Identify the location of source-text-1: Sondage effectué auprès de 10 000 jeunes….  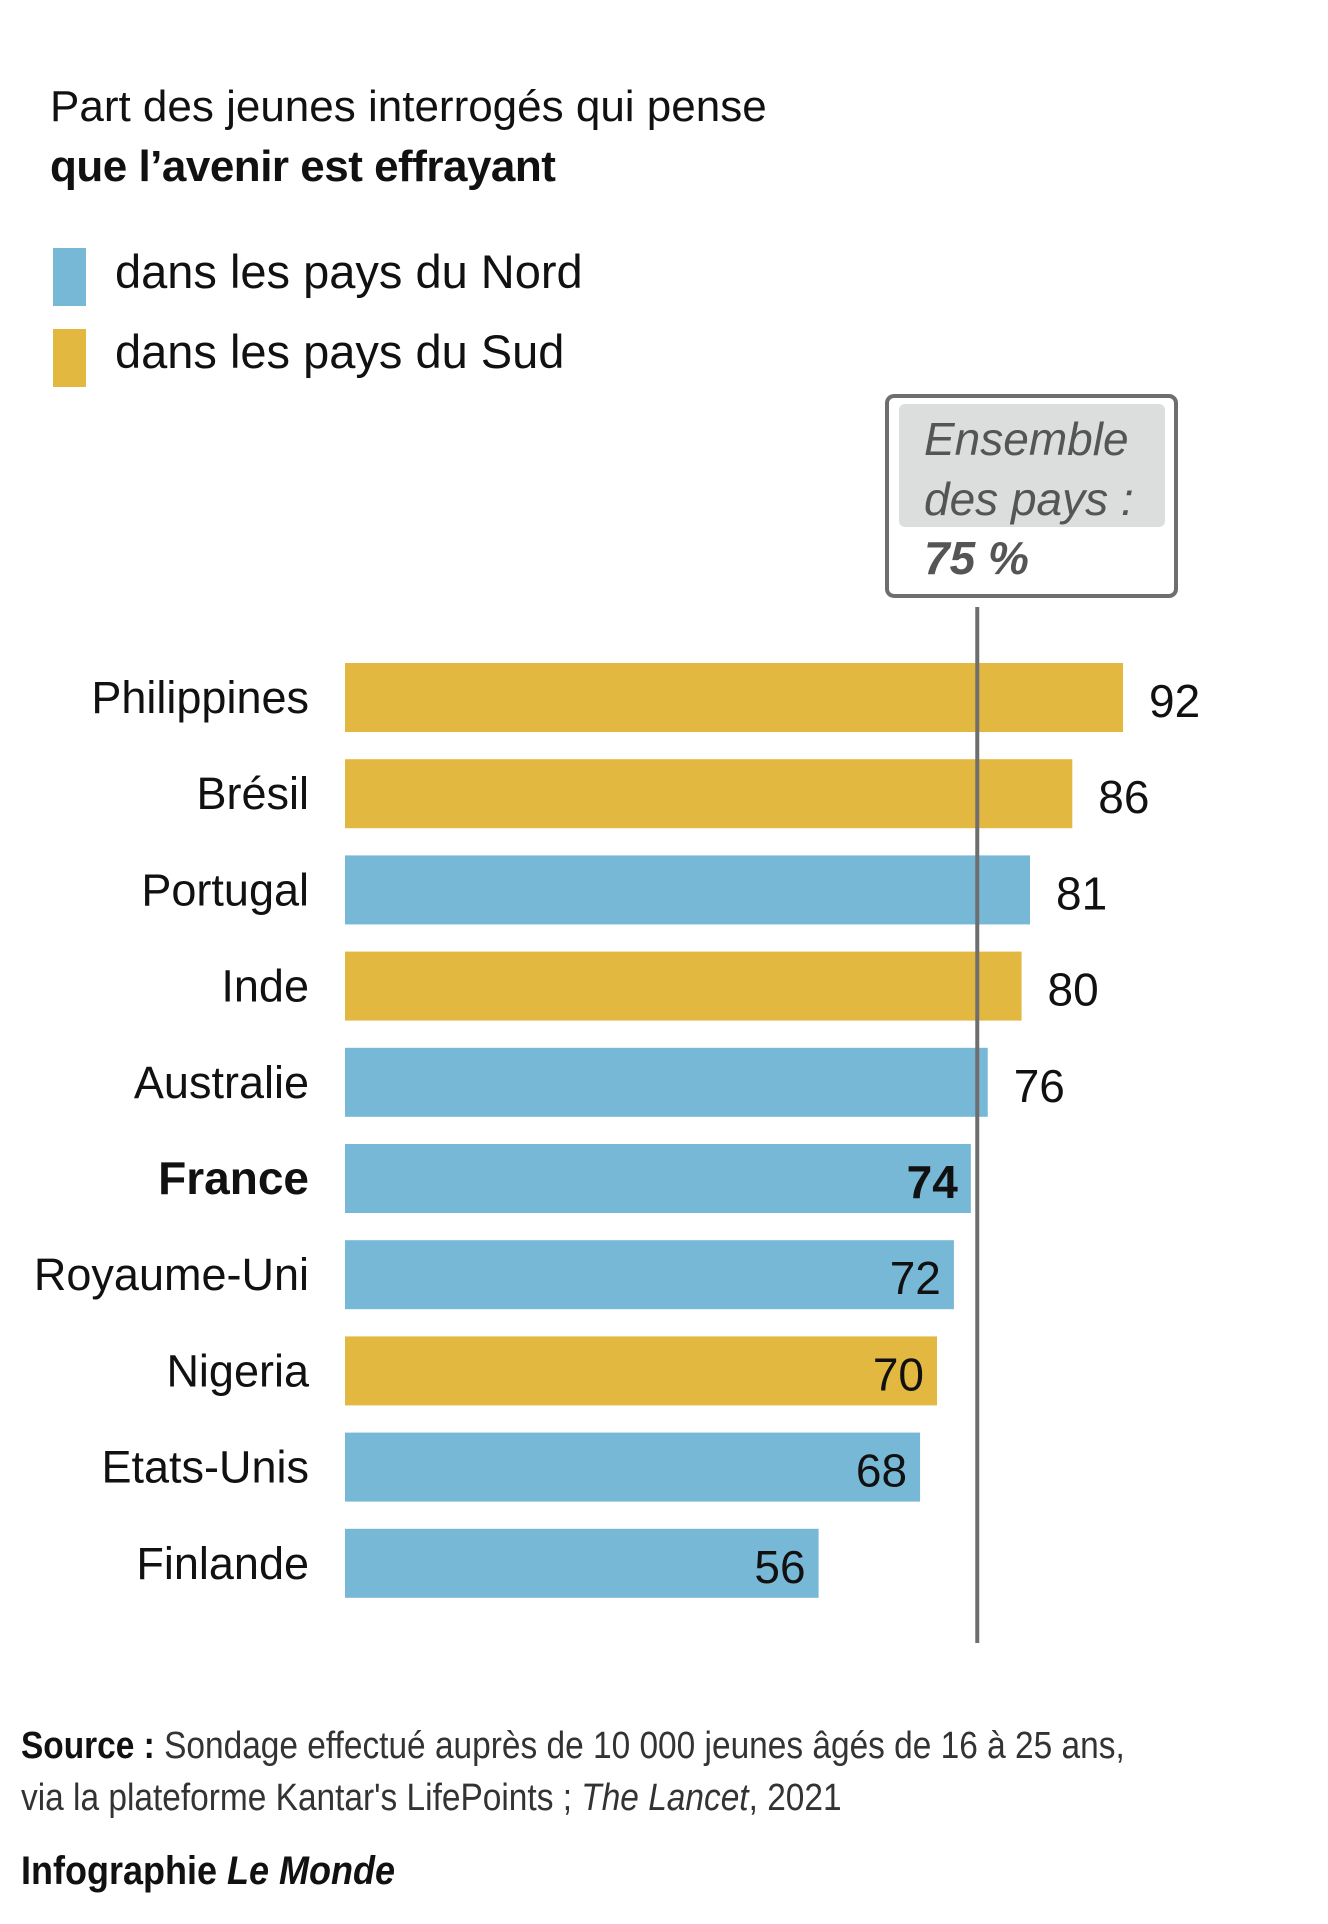
(644, 1746).